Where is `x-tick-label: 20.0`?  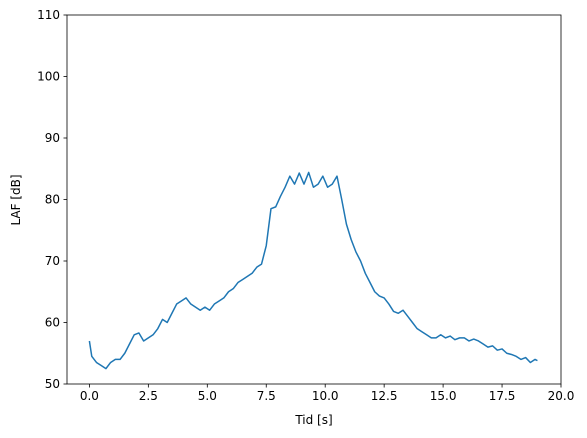 x-tick-label: 20.0 is located at coordinates (561, 396).